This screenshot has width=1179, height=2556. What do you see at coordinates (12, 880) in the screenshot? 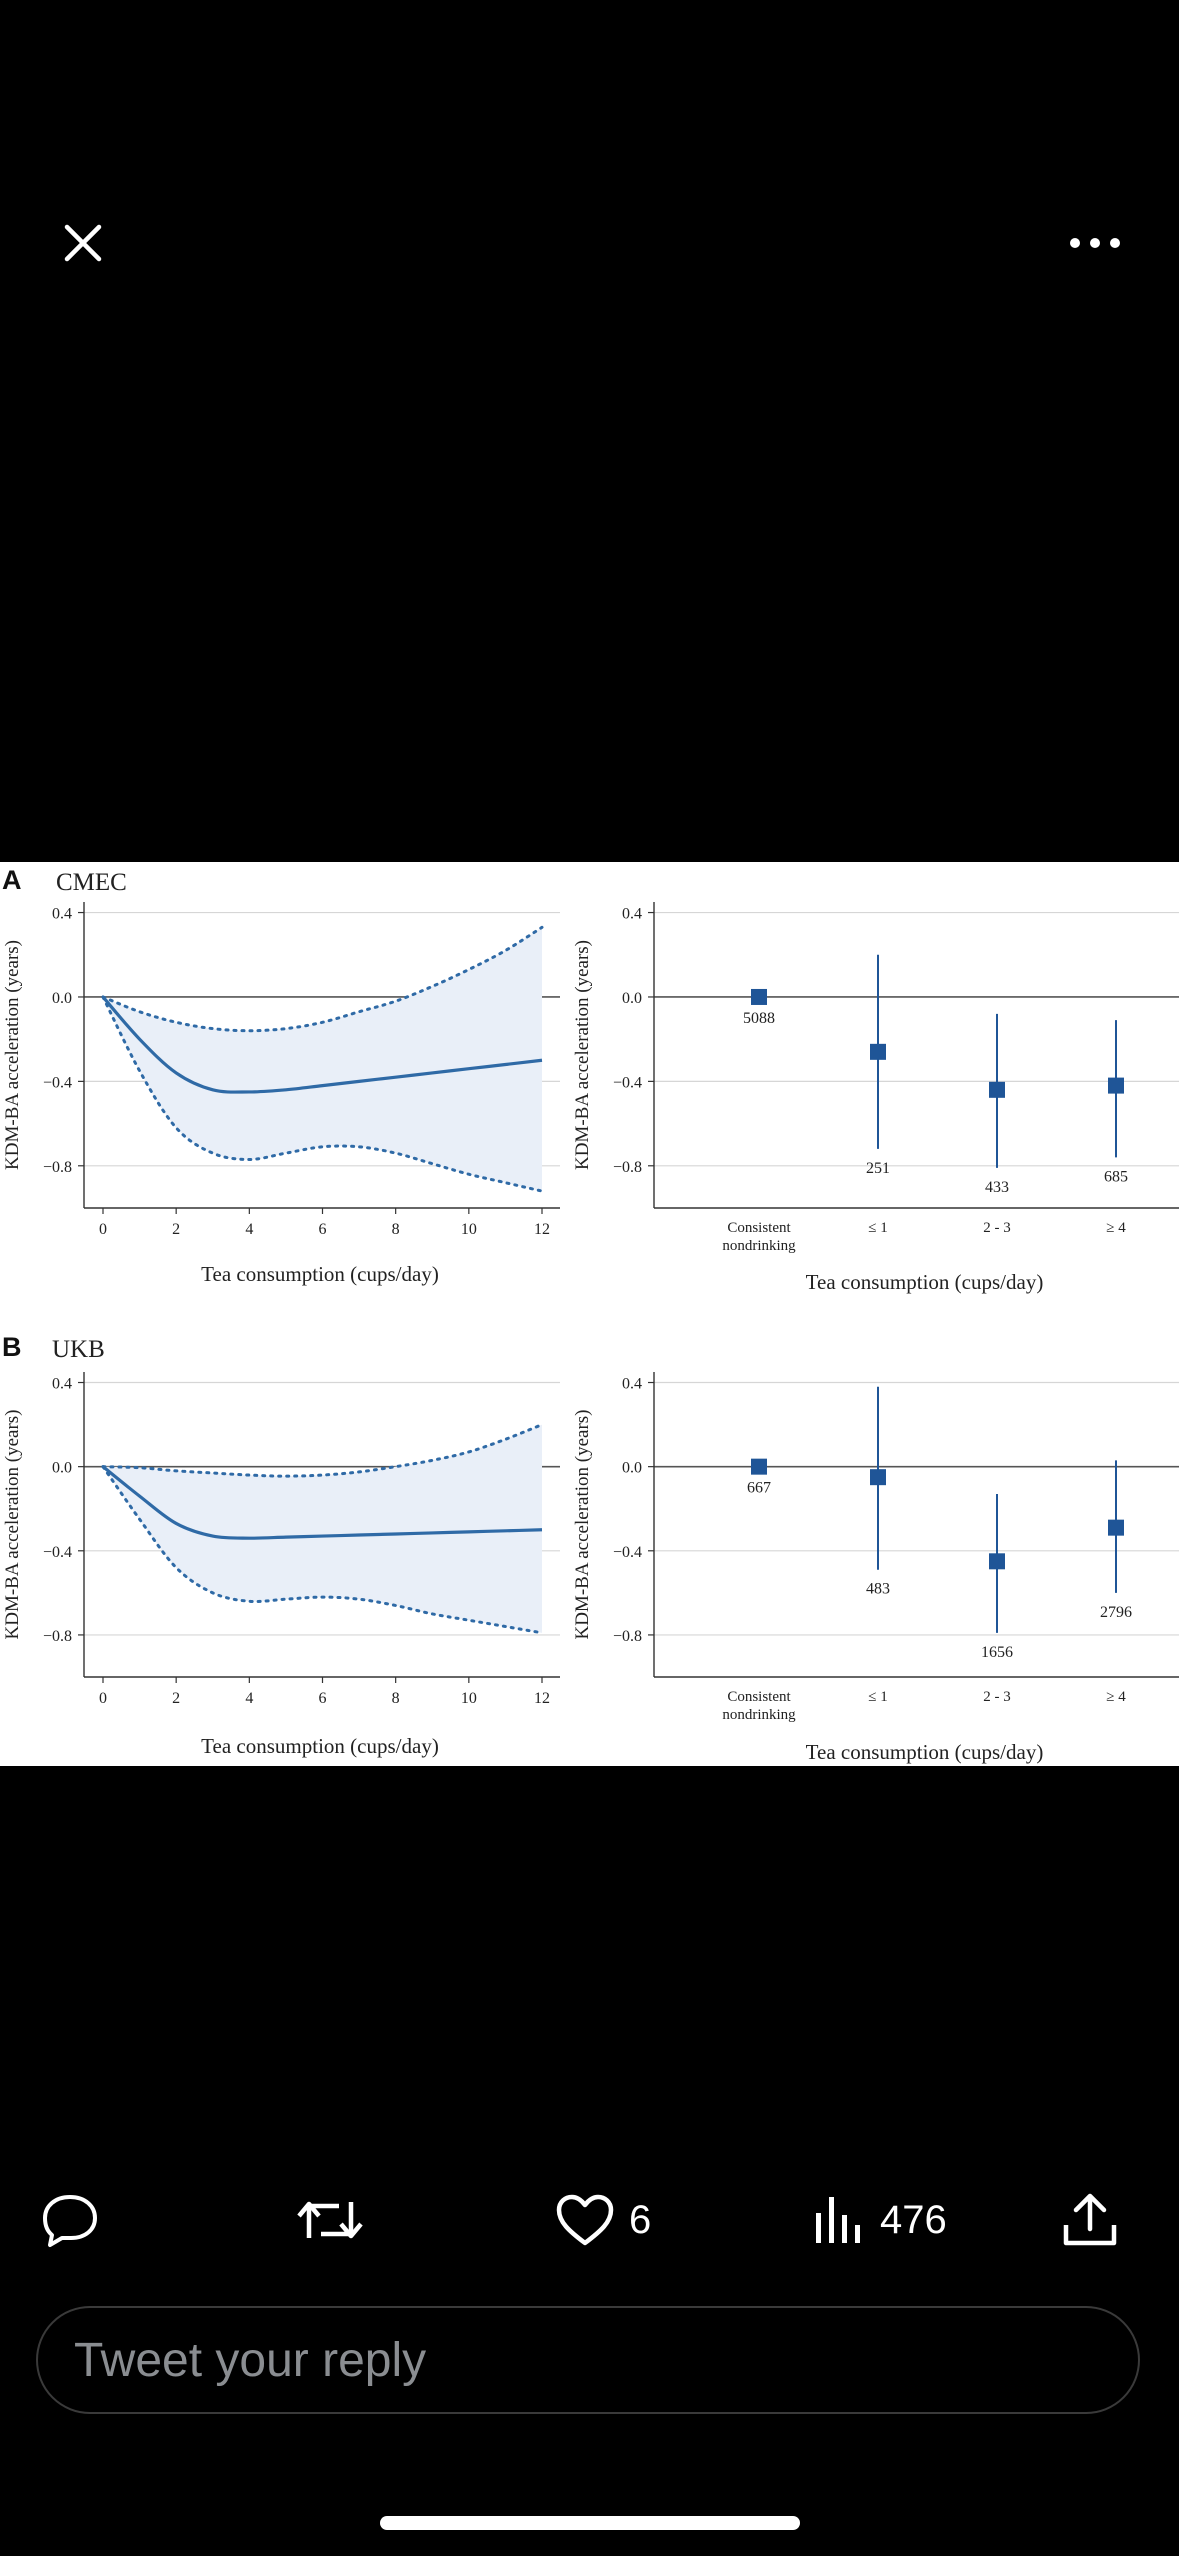
I see `panel-a-letter: A` at bounding box center [12, 880].